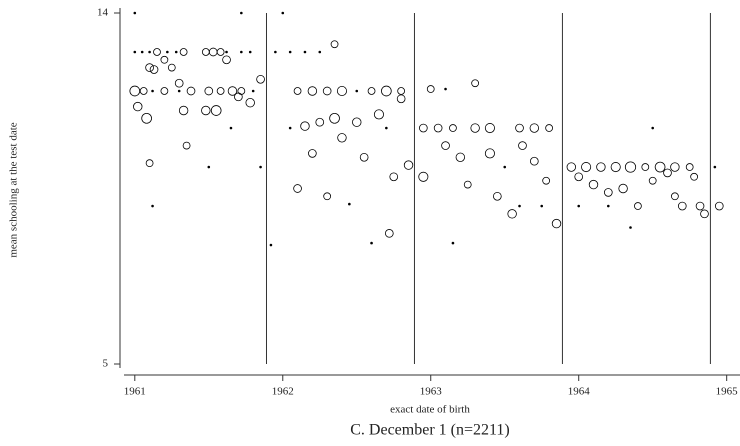 The image size is (740, 446). I want to click on y-tick-label: 5, so click(106, 364).